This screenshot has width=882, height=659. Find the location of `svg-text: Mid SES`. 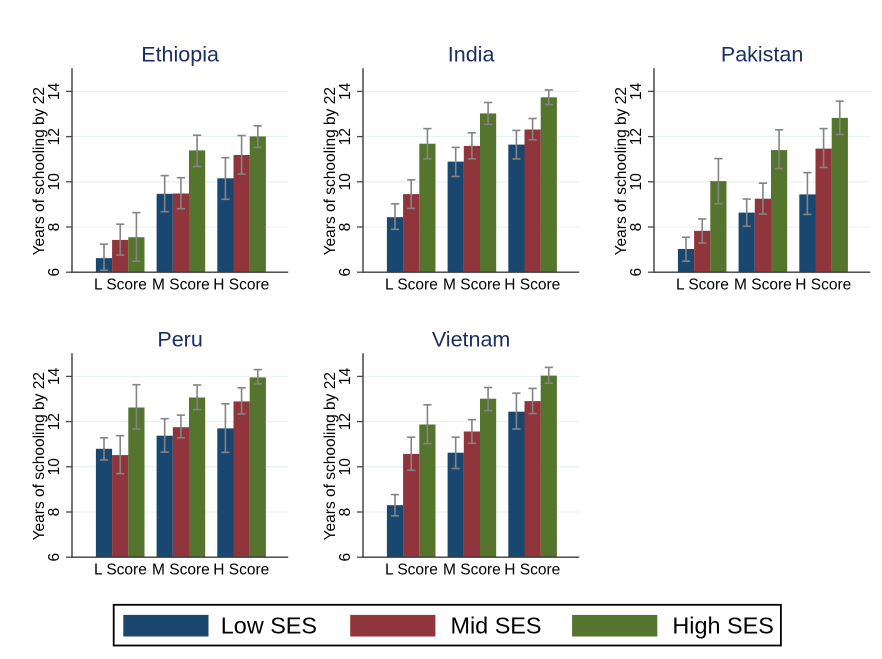

svg-text: Mid SES is located at coordinates (496, 626).